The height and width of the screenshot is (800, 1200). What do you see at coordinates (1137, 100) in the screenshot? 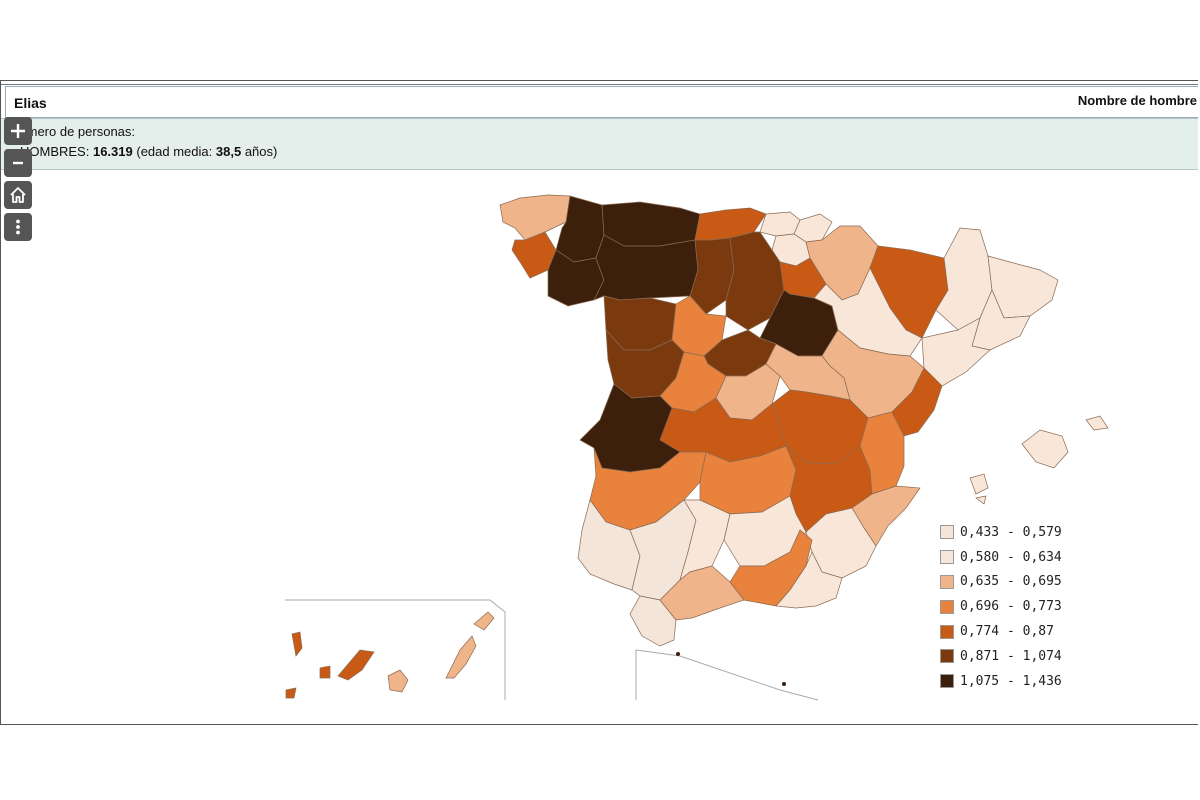
I see `map-heading: Nombre de hombre` at bounding box center [1137, 100].